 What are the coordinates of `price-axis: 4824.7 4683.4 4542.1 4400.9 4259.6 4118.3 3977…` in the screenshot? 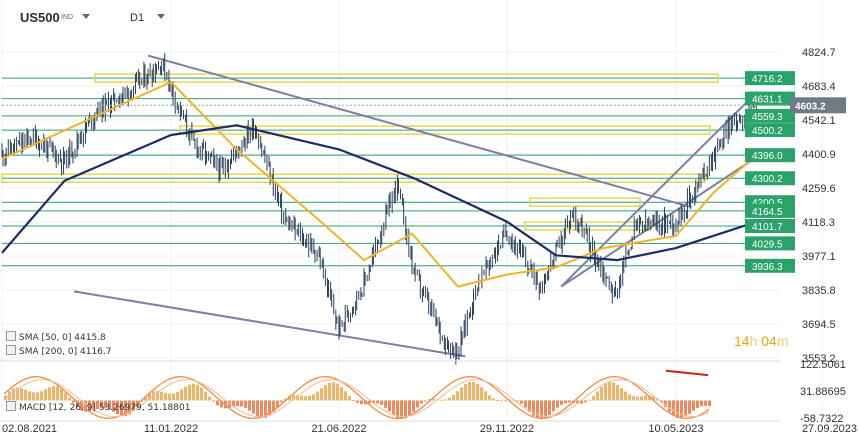 It's located at (823, 236).